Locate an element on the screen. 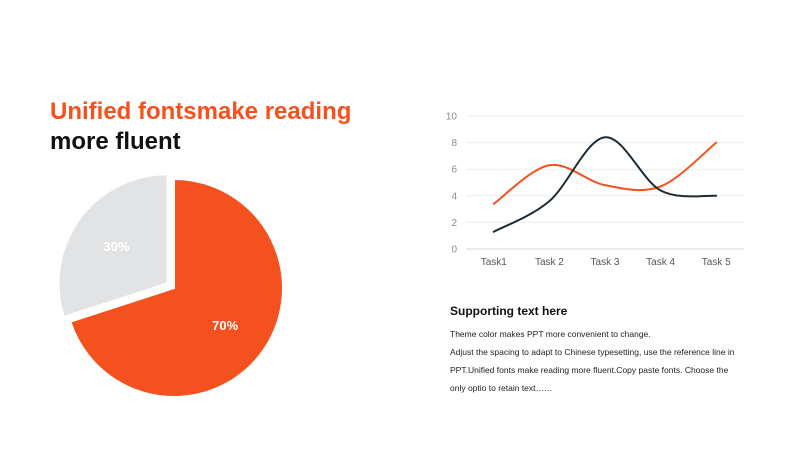 The image size is (800, 450). y-tick-label: 2 is located at coordinates (454, 223).